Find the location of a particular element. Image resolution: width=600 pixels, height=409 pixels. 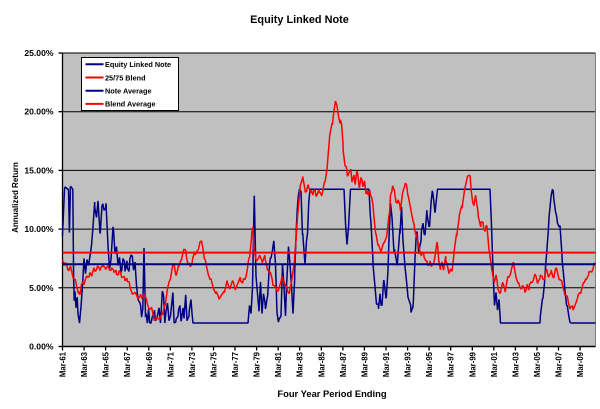

svg-text: 5.00% is located at coordinates (41, 288).